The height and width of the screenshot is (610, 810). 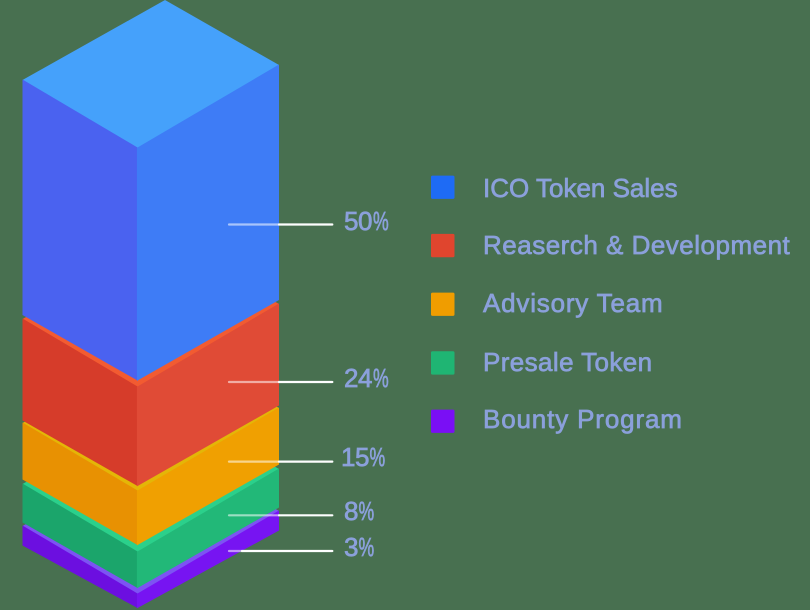 What do you see at coordinates (568, 362) in the screenshot?
I see `svg-text: Presale Token` at bounding box center [568, 362].